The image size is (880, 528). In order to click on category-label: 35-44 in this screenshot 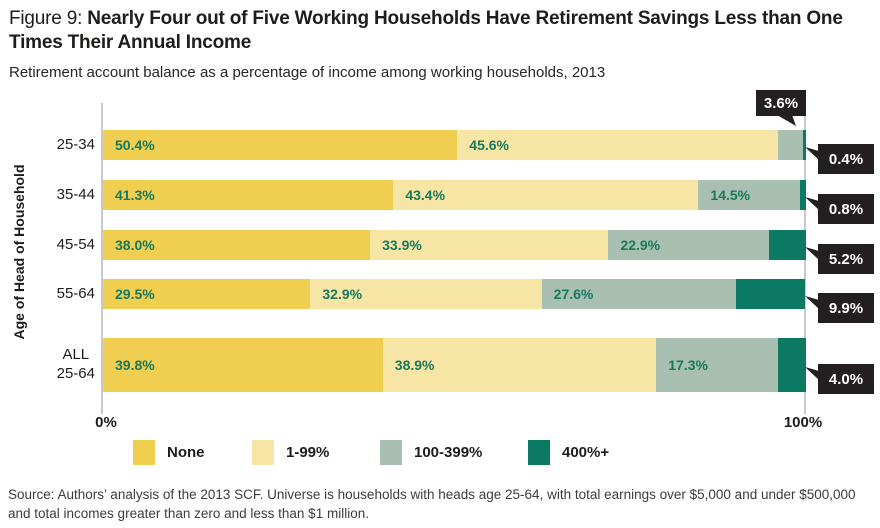, I will do `click(75, 194)`.